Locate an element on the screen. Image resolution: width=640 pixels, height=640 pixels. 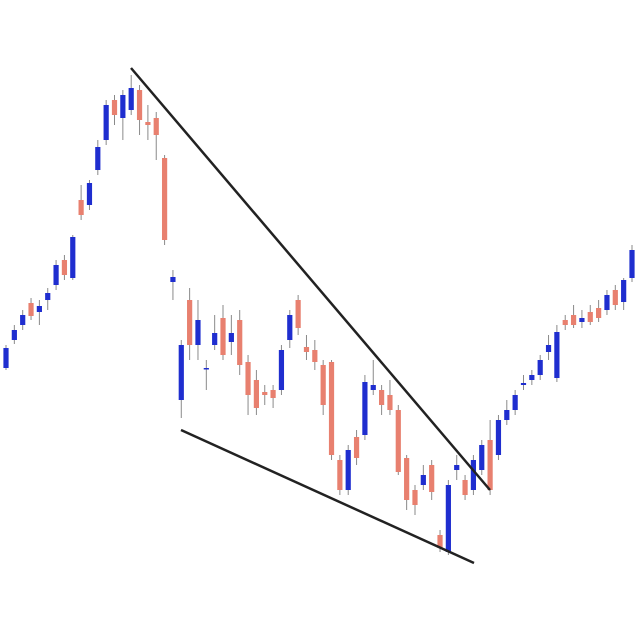
lower-trend-line is located at coordinates (327, 496).